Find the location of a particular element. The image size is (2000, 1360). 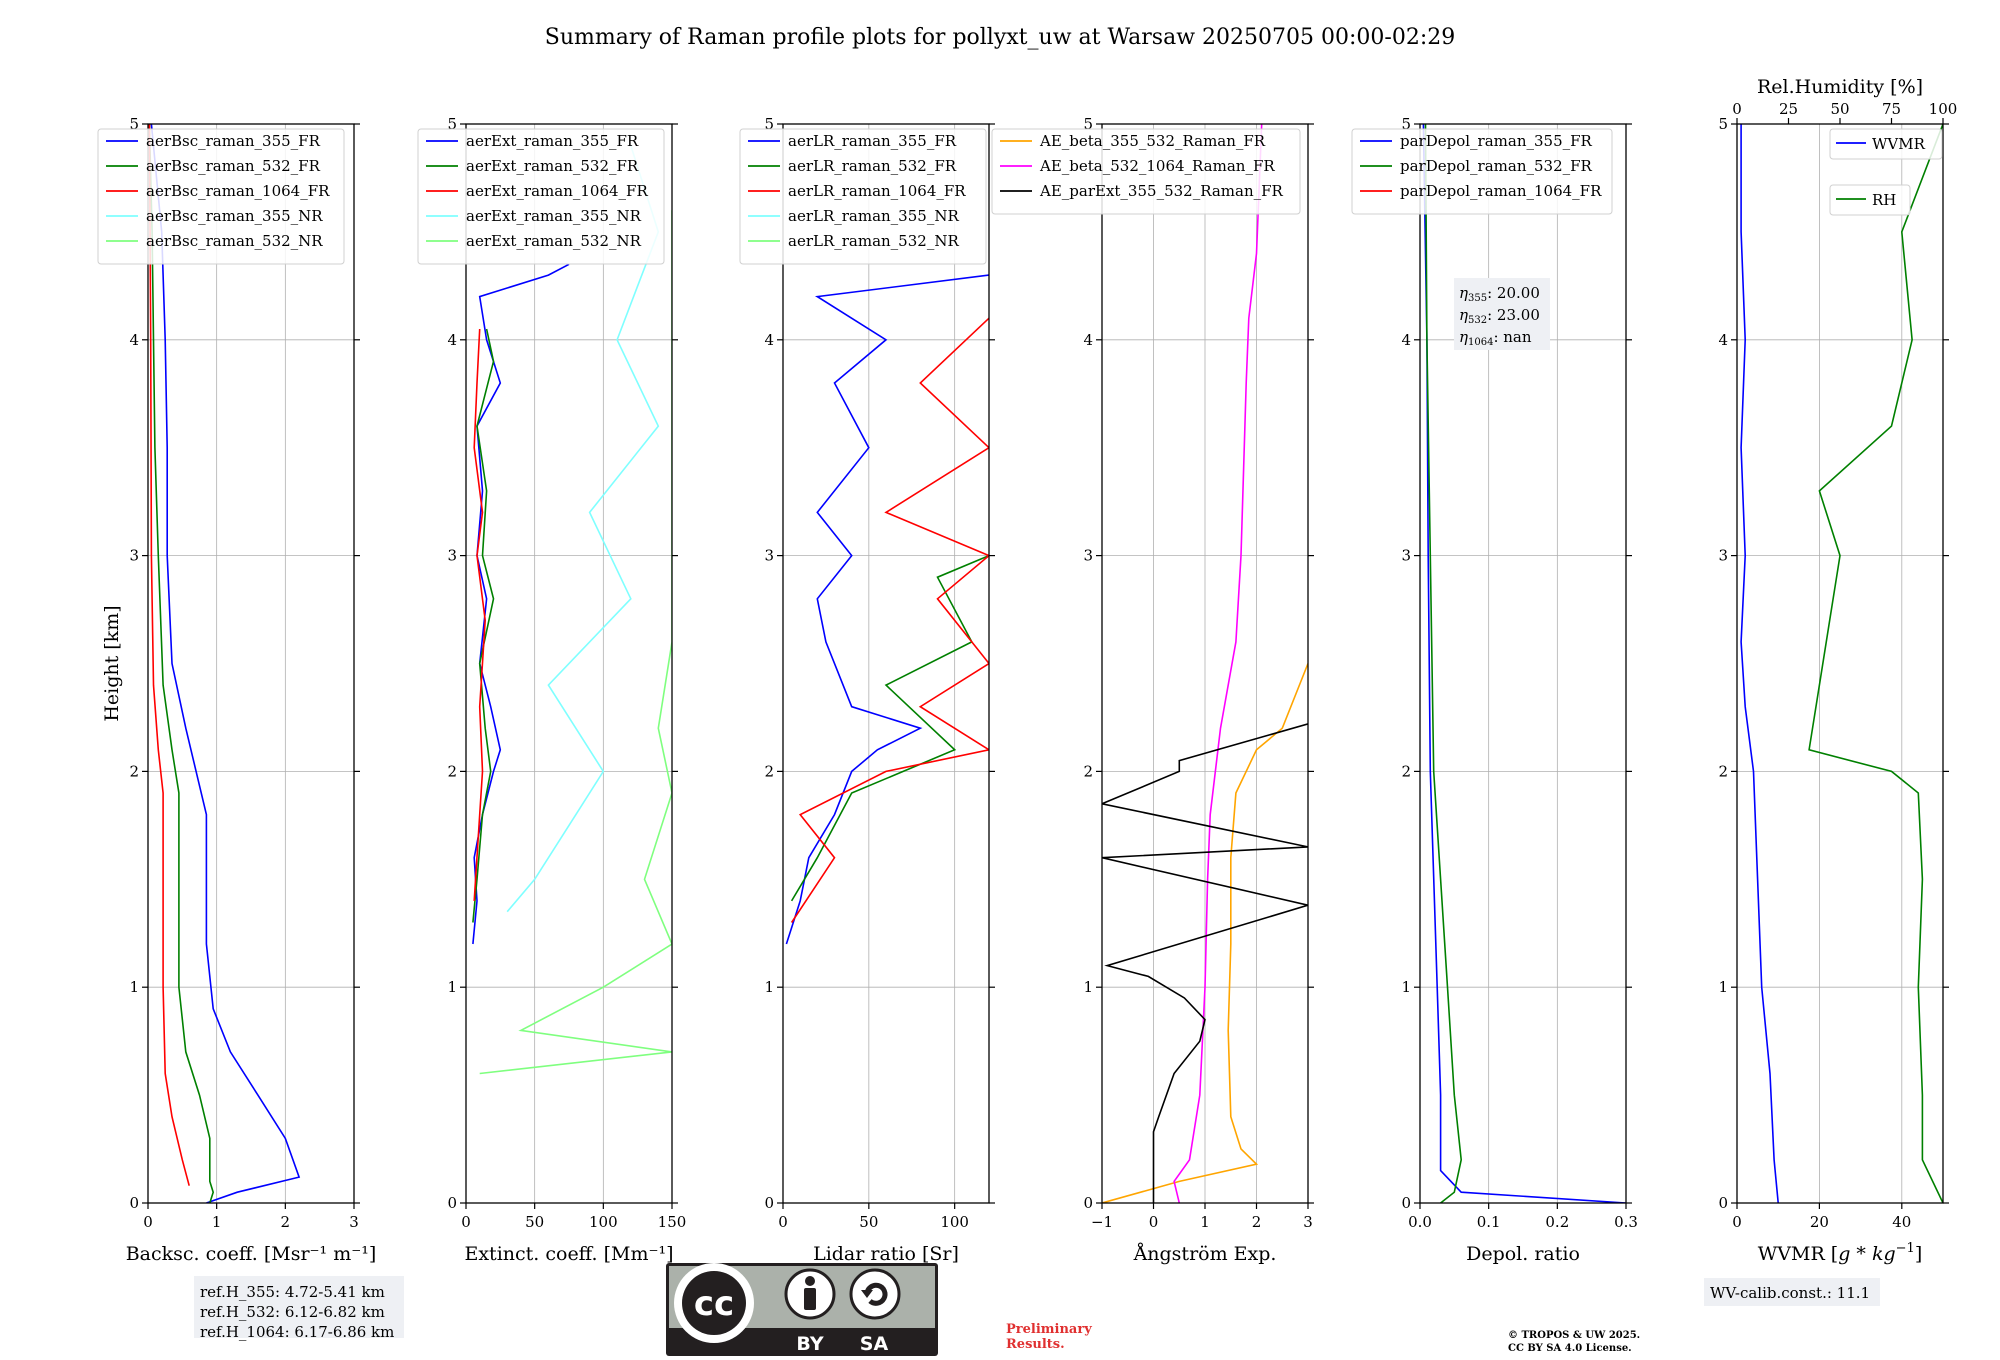

copyright-line1: © TROPOS & UW 2025. is located at coordinates (1574, 1335).